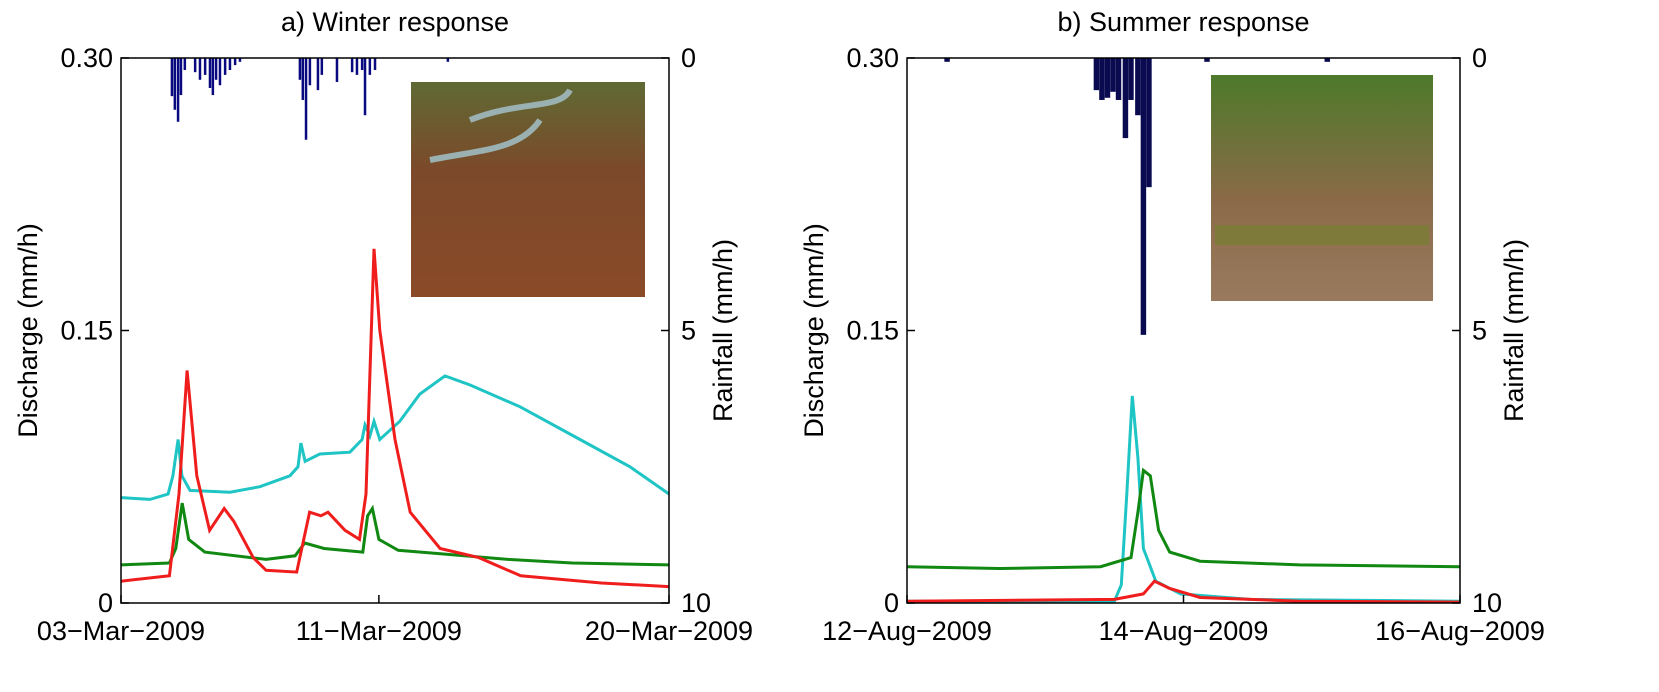 This screenshot has height=692, width=1659. What do you see at coordinates (1183, 22) in the screenshot?
I see `chart-title: b) Summer response` at bounding box center [1183, 22].